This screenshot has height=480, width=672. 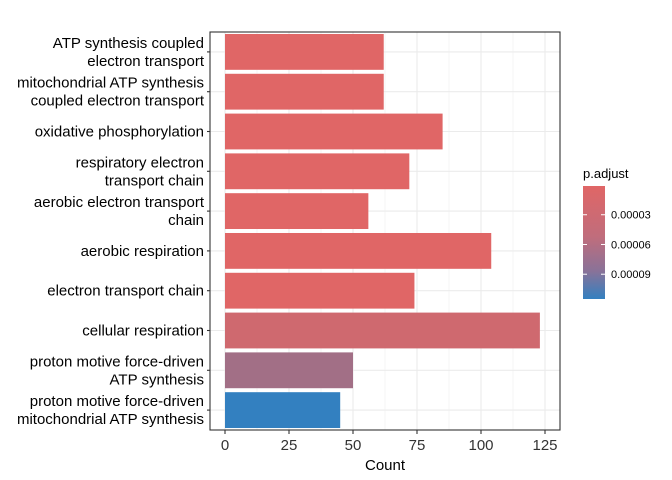 I want to click on category-label: electron transport chain, so click(x=125, y=291).